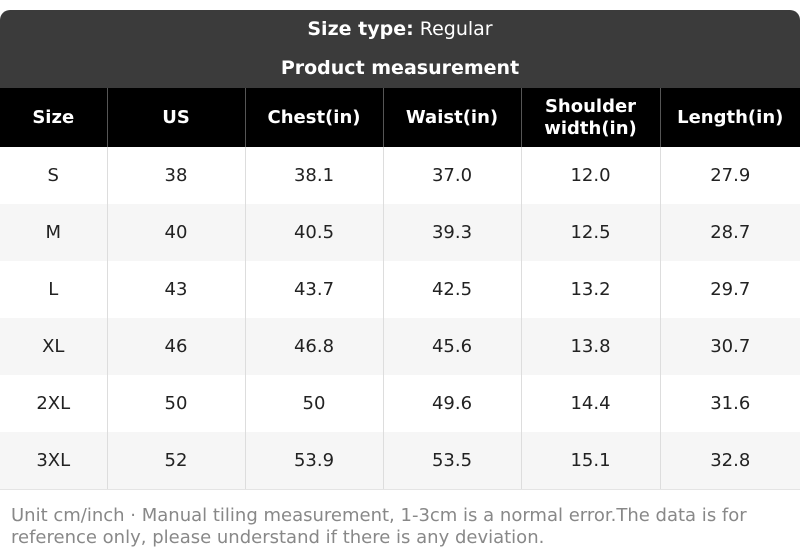 The height and width of the screenshot is (560, 800). I want to click on column-header: Chest(in), so click(313, 117).